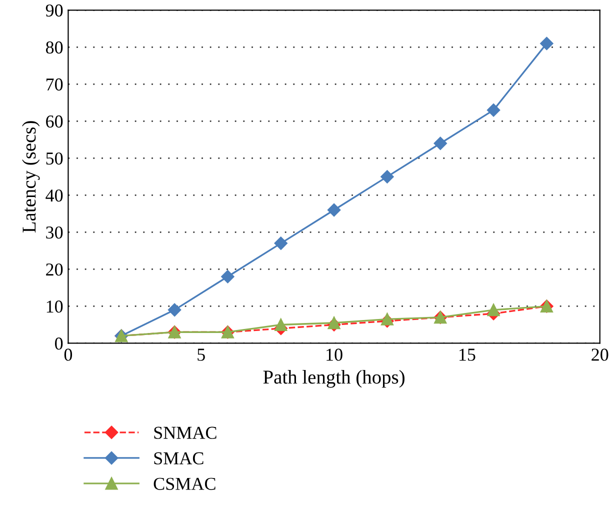 This screenshot has height=507, width=609. What do you see at coordinates (54, 232) in the screenshot?
I see `y-tick-label: 30` at bounding box center [54, 232].